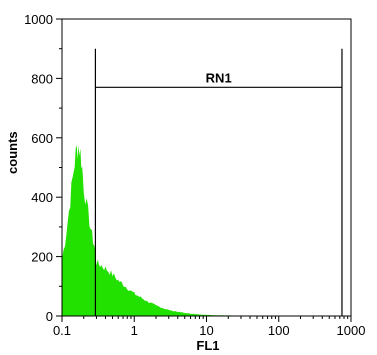 The height and width of the screenshot is (355, 377). What do you see at coordinates (43, 168) in the screenshot?
I see `y-axis: 0 200 400 600 800 1000` at bounding box center [43, 168].